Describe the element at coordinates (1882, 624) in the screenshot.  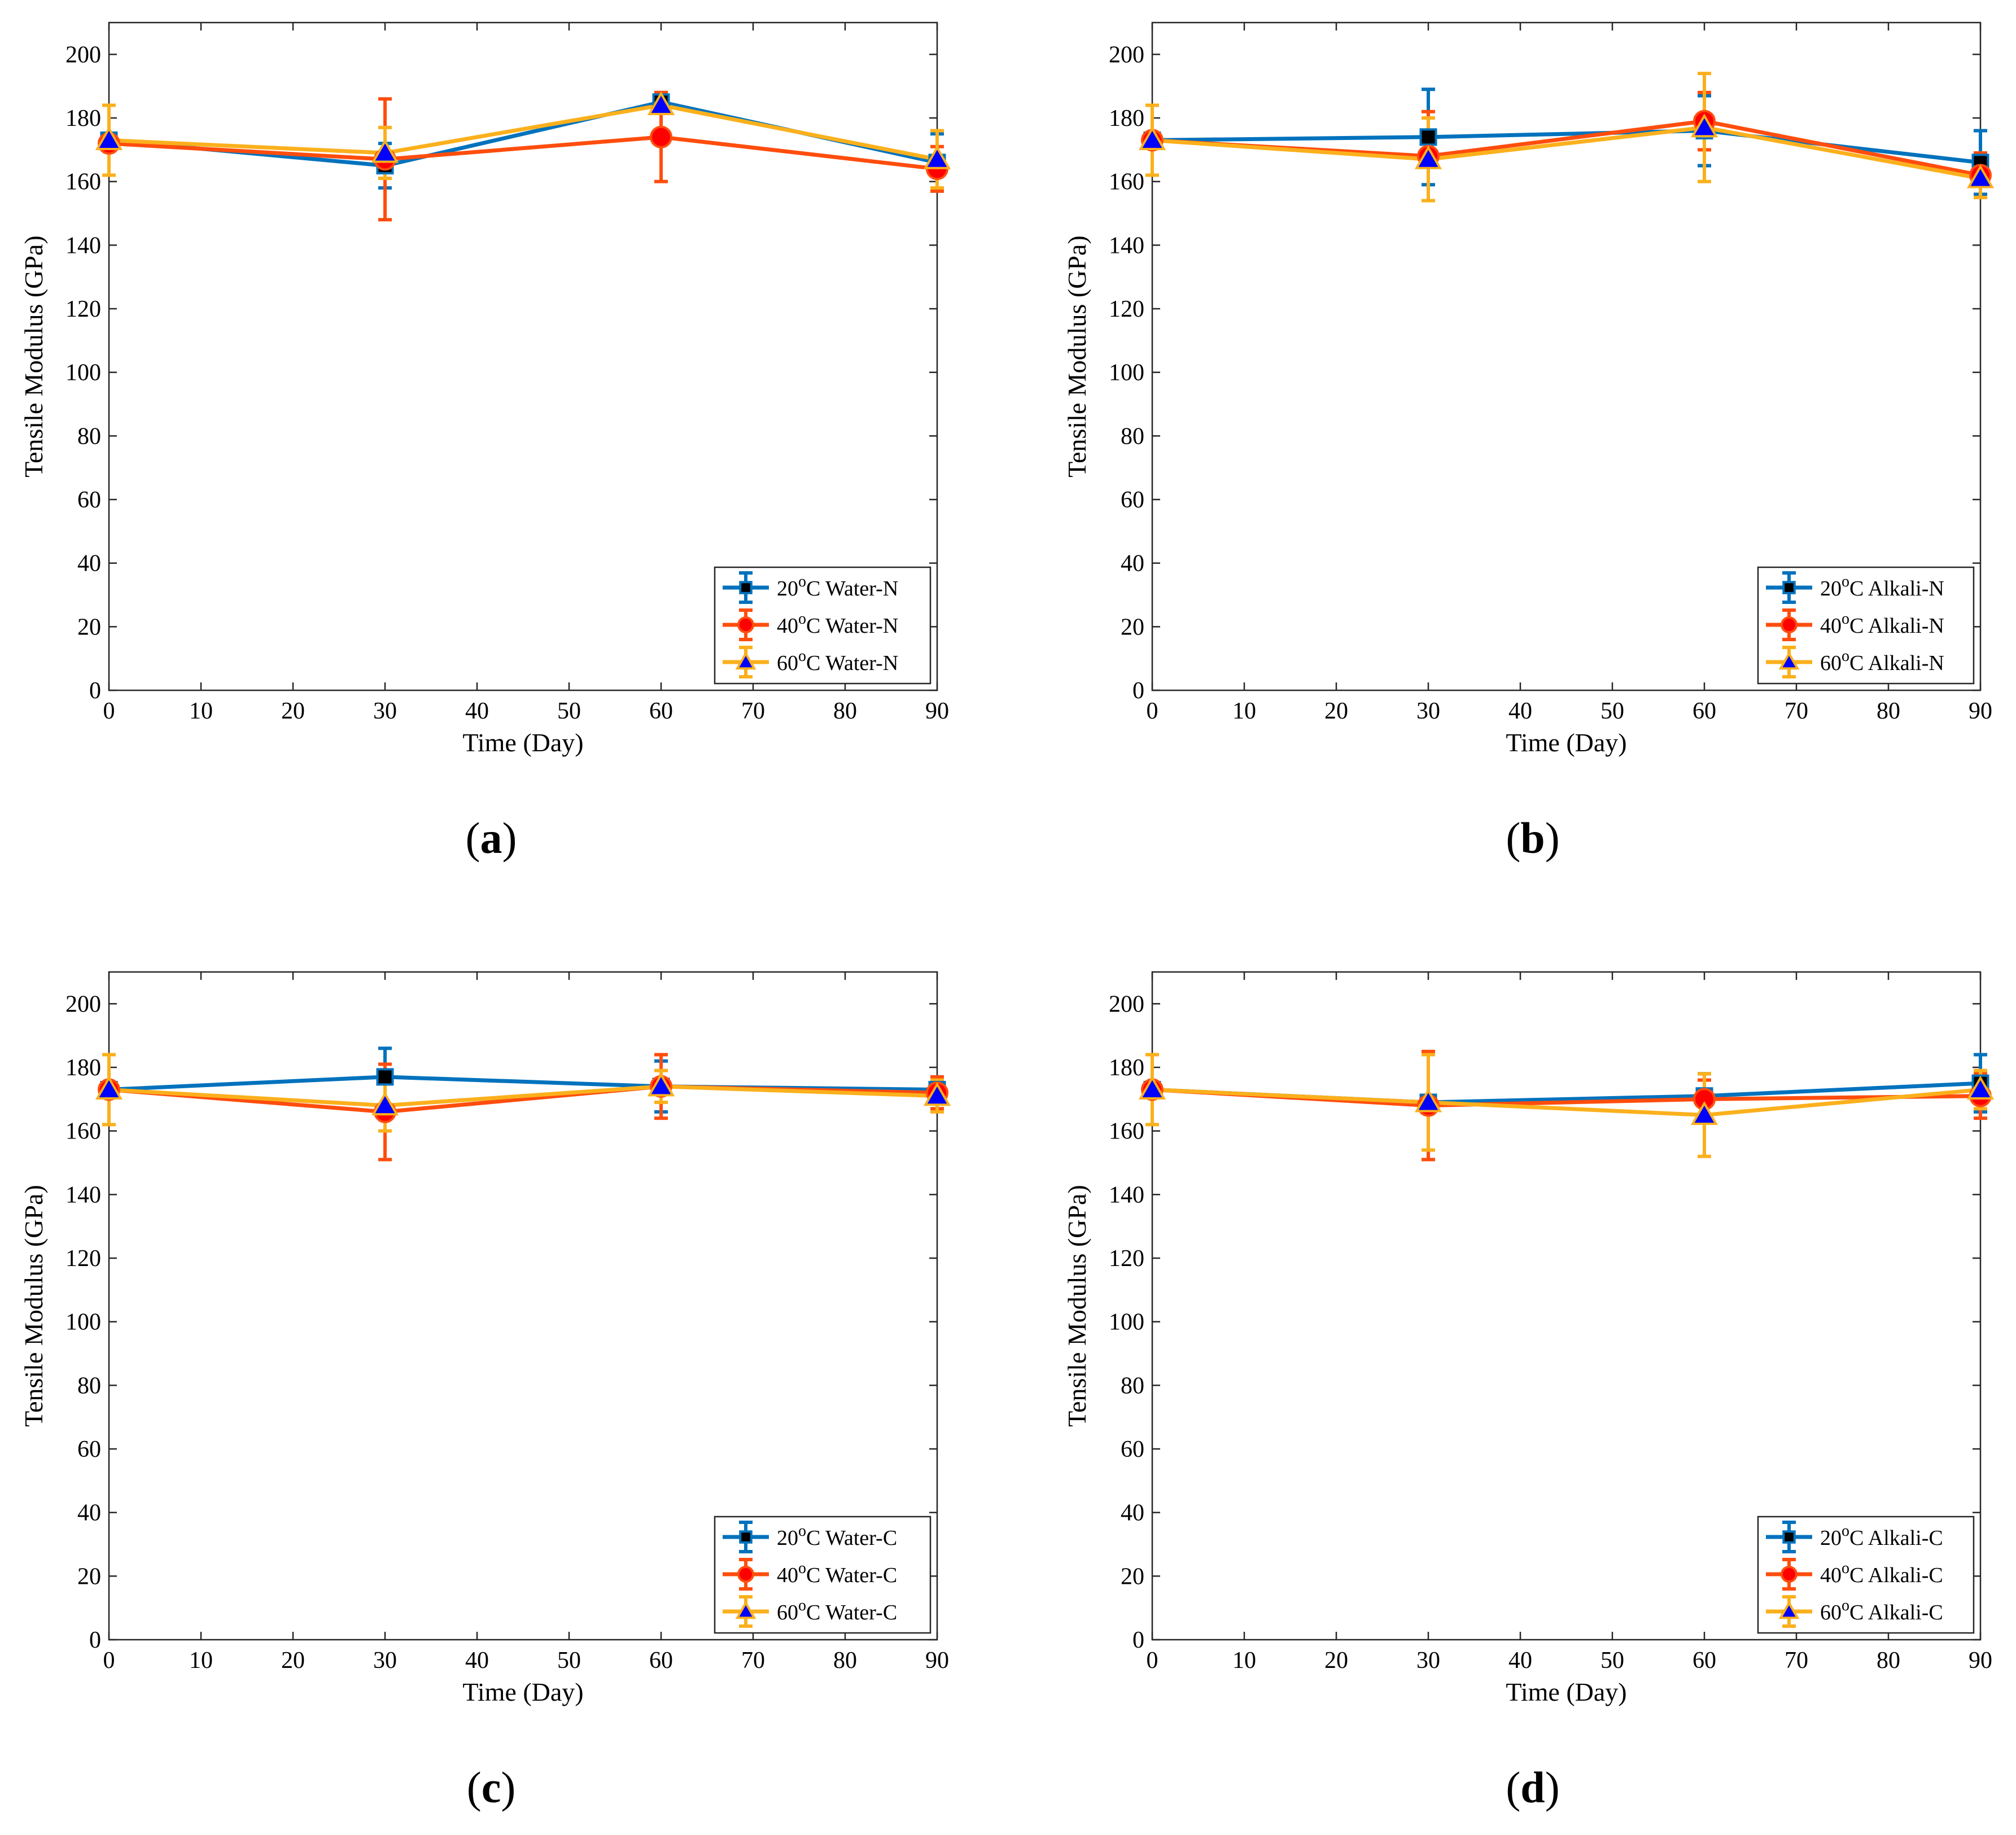
I see `legend-label-40: 40oC Alkali-N` at that location.